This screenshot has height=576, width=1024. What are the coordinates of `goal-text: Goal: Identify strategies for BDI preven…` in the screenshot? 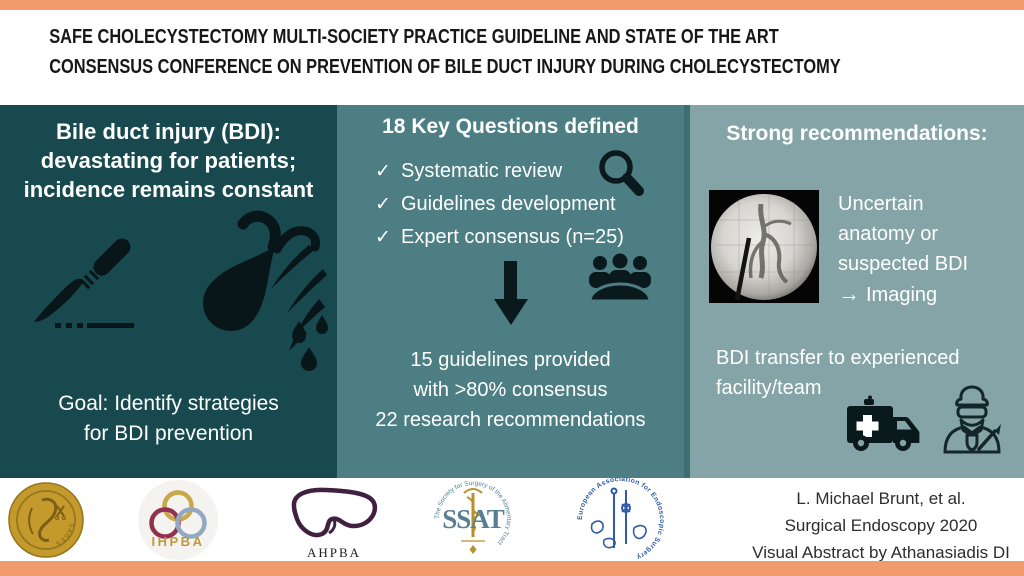 It's located at (168, 418).